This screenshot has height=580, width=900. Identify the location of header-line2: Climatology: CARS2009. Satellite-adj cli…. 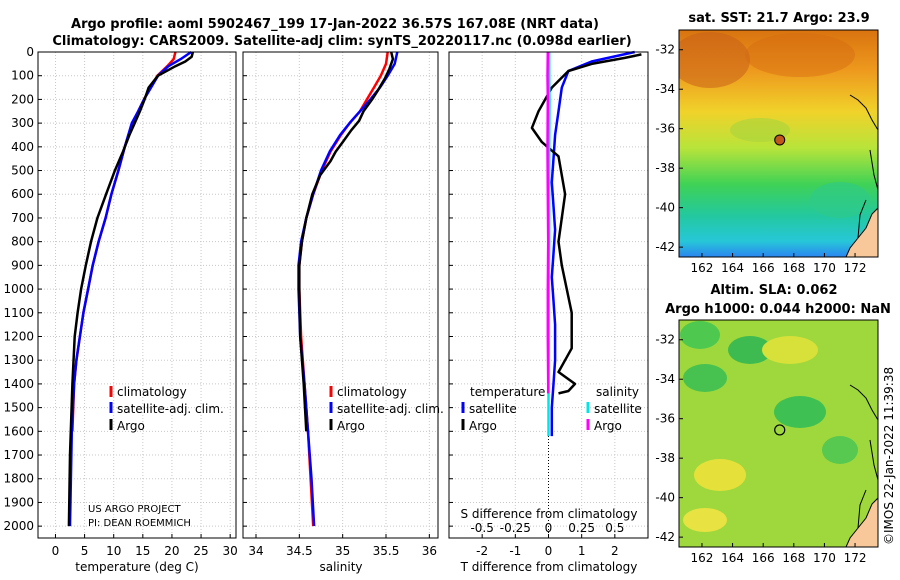
(341, 41).